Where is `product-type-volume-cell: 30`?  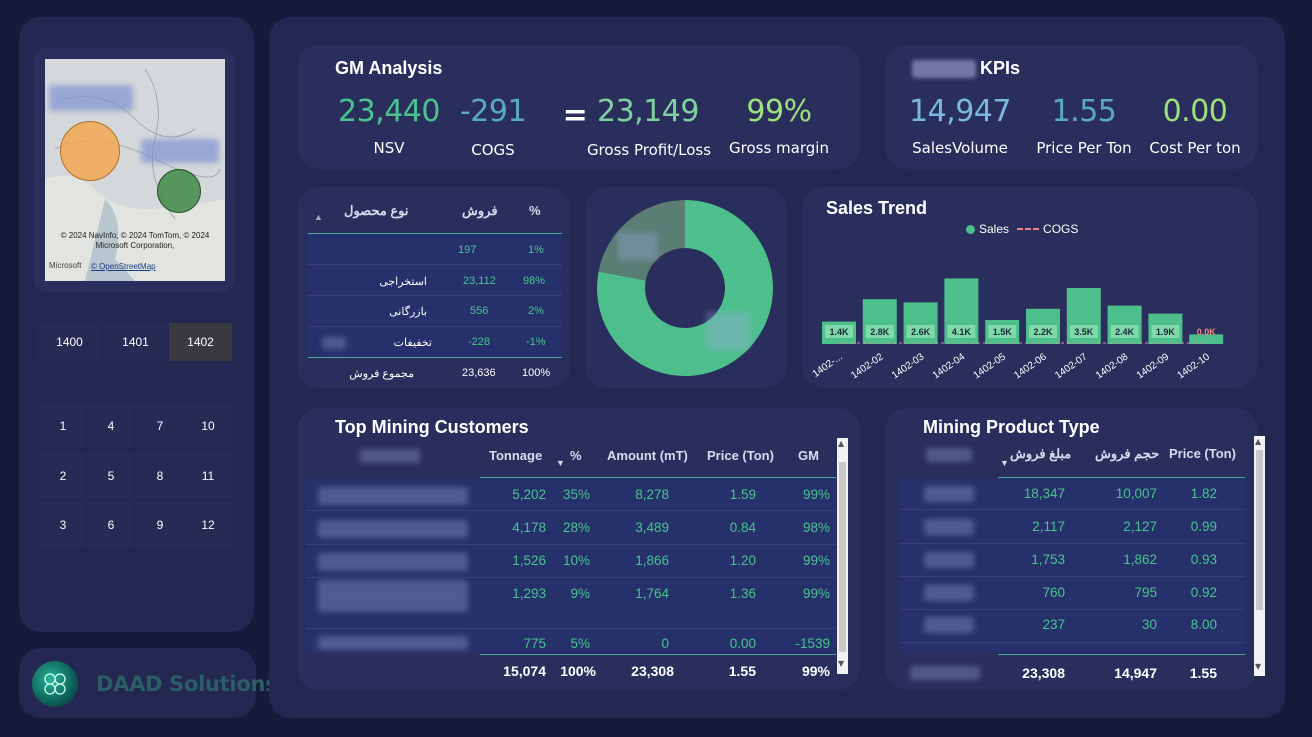 product-type-volume-cell: 30 is located at coordinates (1149, 624).